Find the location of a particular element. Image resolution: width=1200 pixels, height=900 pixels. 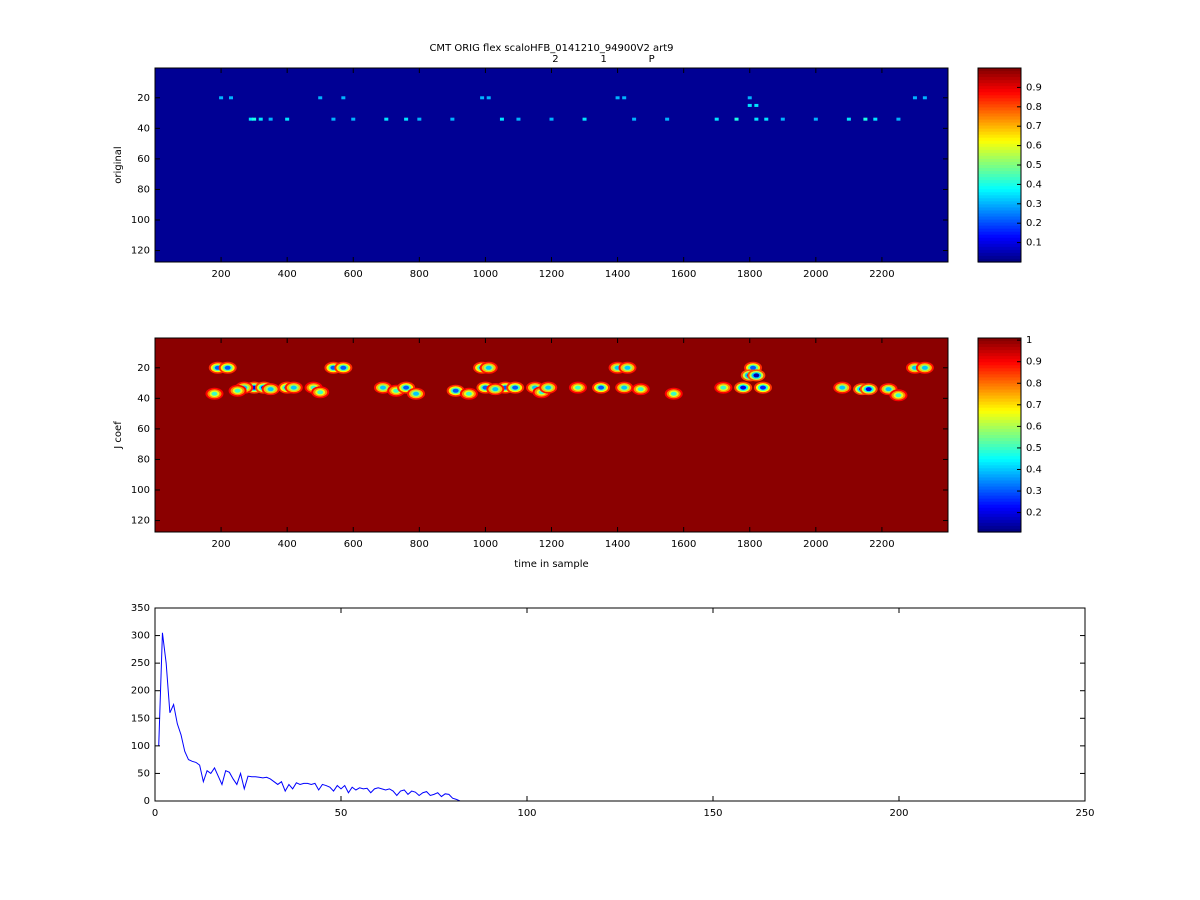

colorbar-tick-label: 0.5 is located at coordinates (1034, 165).